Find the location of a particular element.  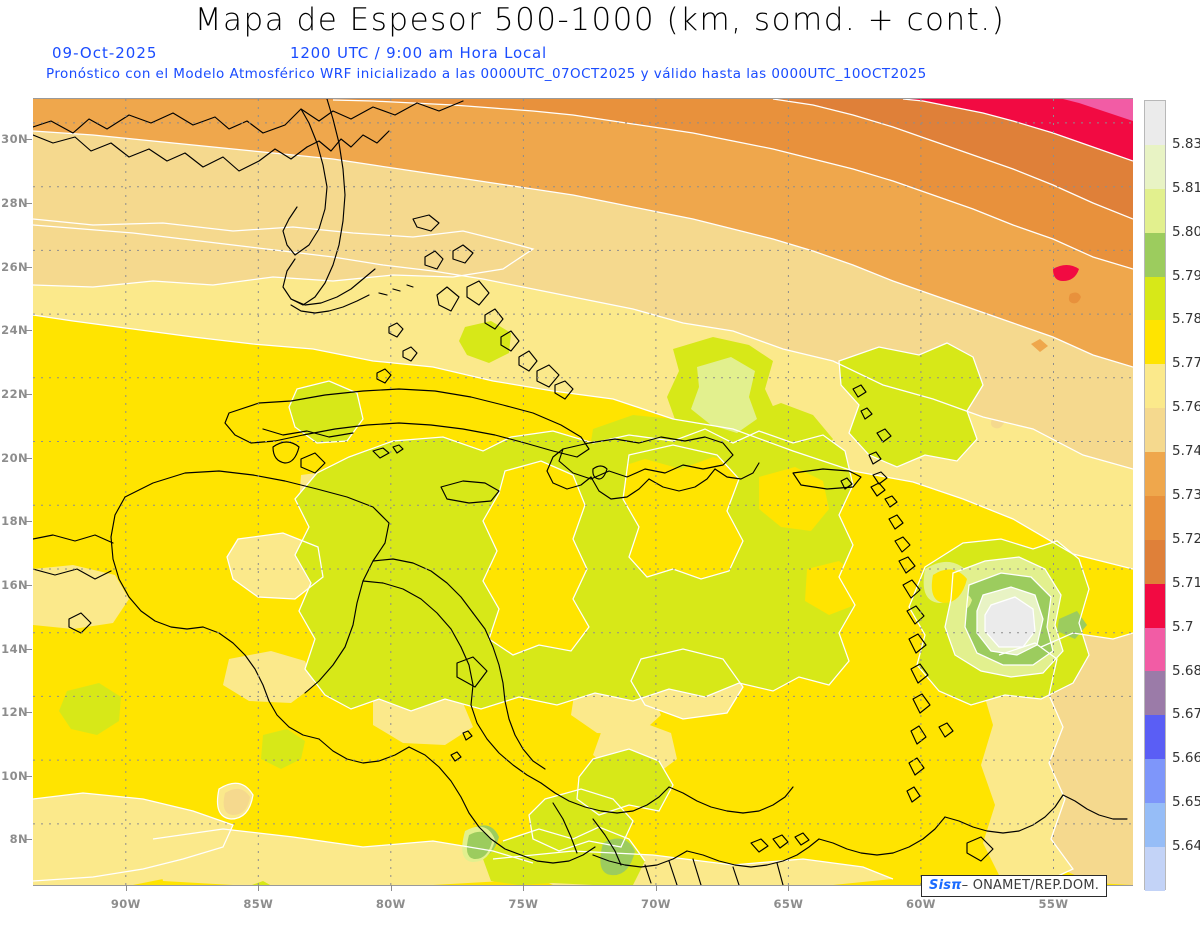

low-thickness-center is located at coordinates (999, 622).